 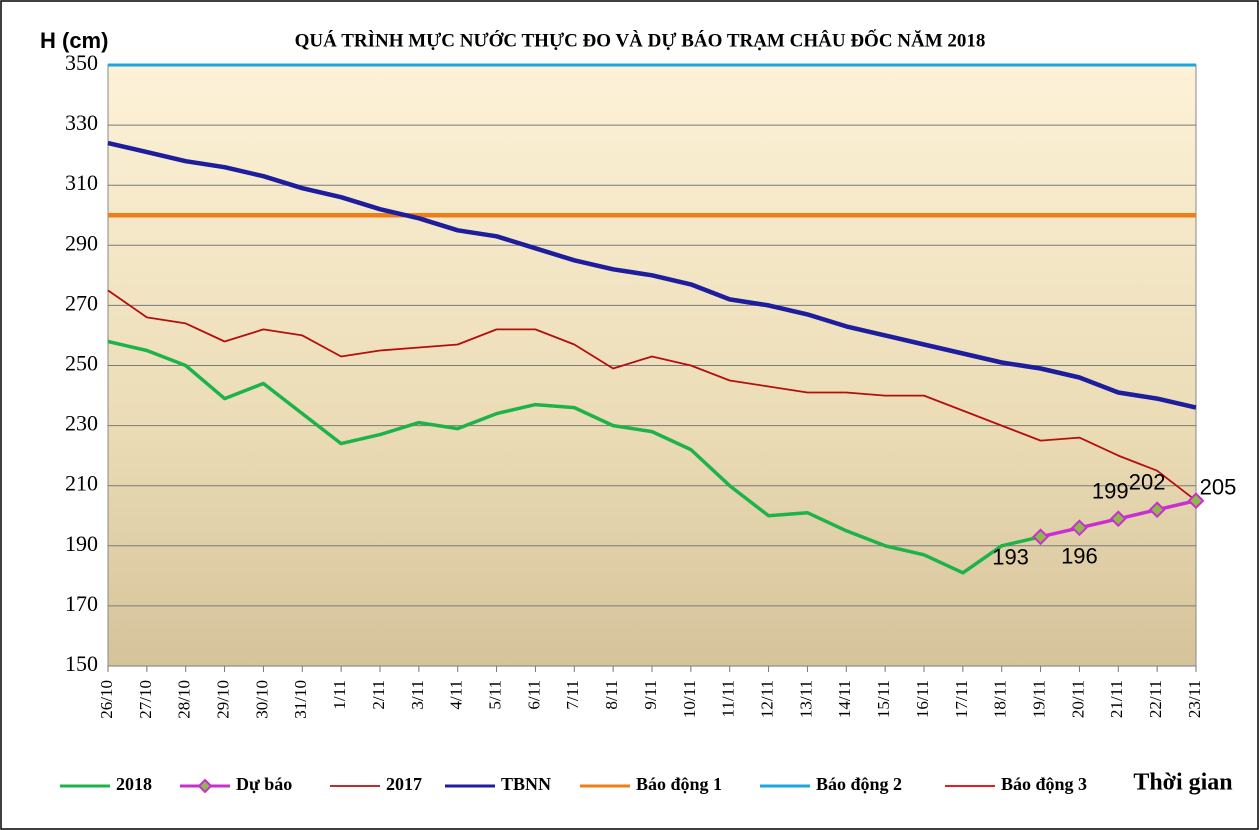 What do you see at coordinates (689, 699) in the screenshot?
I see `x-tick-label: 10/11` at bounding box center [689, 699].